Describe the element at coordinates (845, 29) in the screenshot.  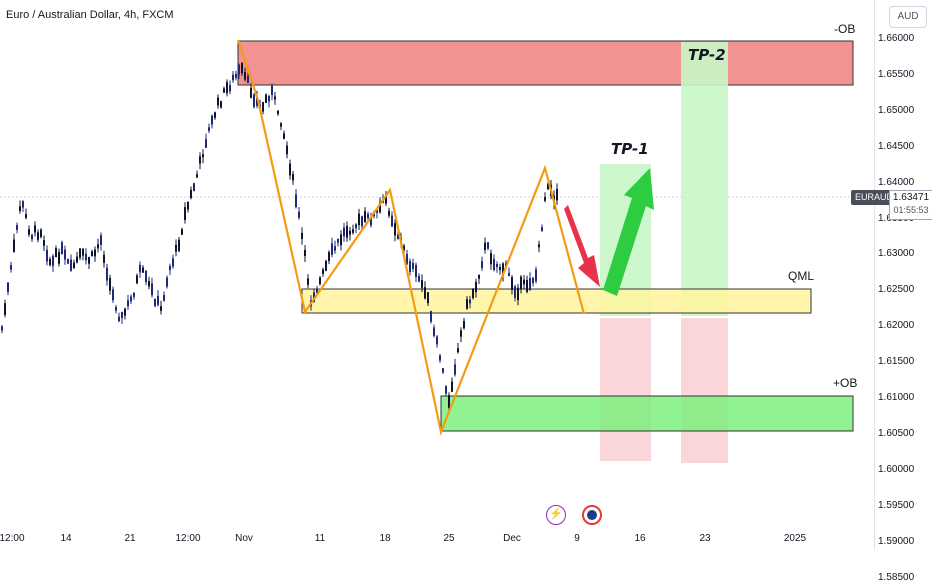
I see `supply-zone-label: -OB` at that location.